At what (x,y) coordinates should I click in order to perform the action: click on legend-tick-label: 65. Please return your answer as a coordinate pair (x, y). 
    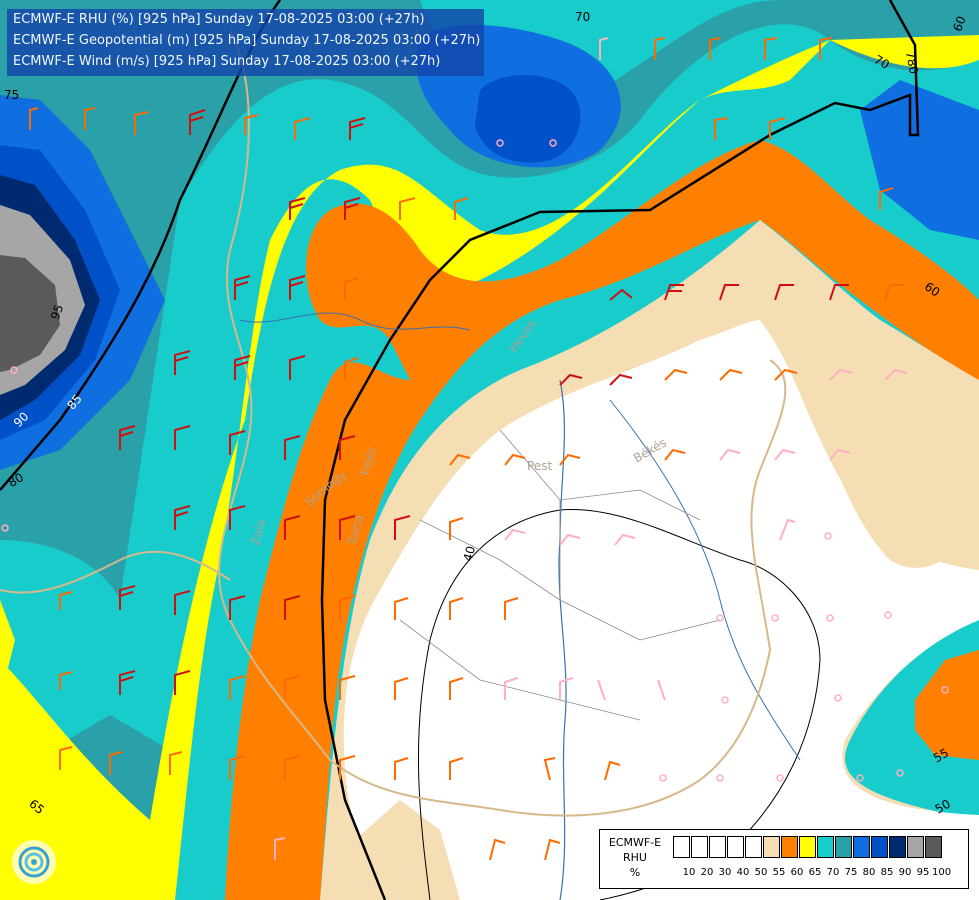
    Looking at the image, I should click on (815, 872).